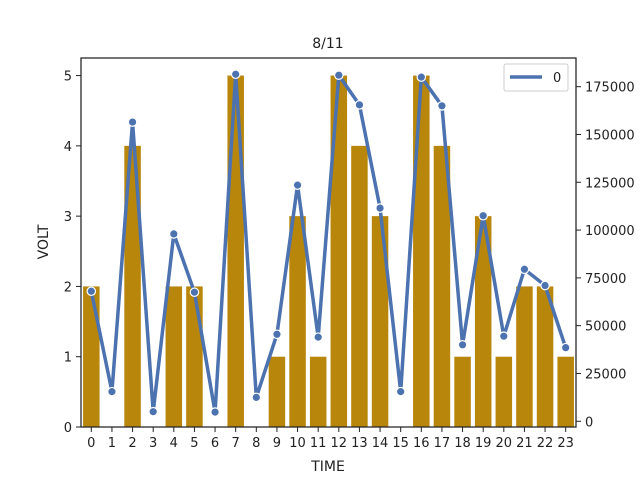  What do you see at coordinates (605, 279) in the screenshot?
I see `y2-tick-label: 75000` at bounding box center [605, 279].